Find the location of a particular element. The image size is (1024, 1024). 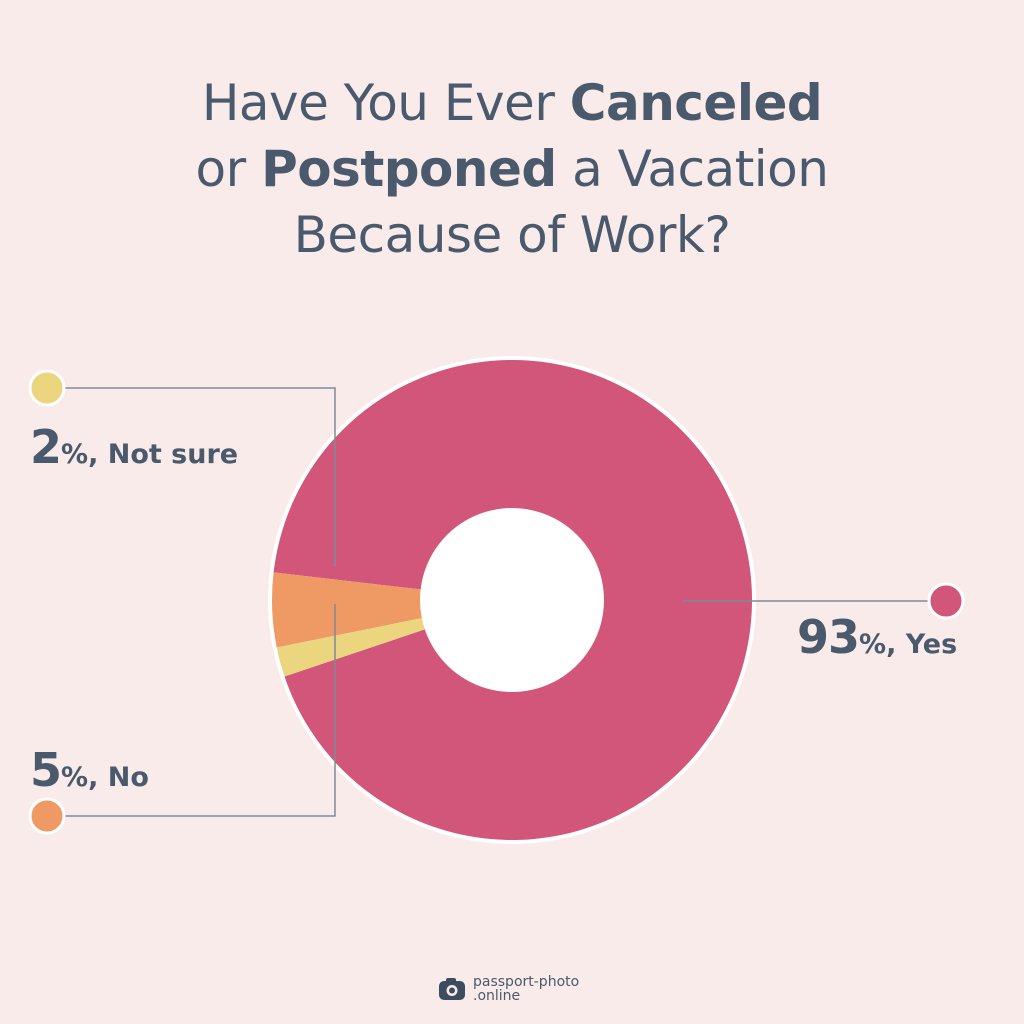

data-label-not-sure: 2%, Not sure is located at coordinates (134, 447).